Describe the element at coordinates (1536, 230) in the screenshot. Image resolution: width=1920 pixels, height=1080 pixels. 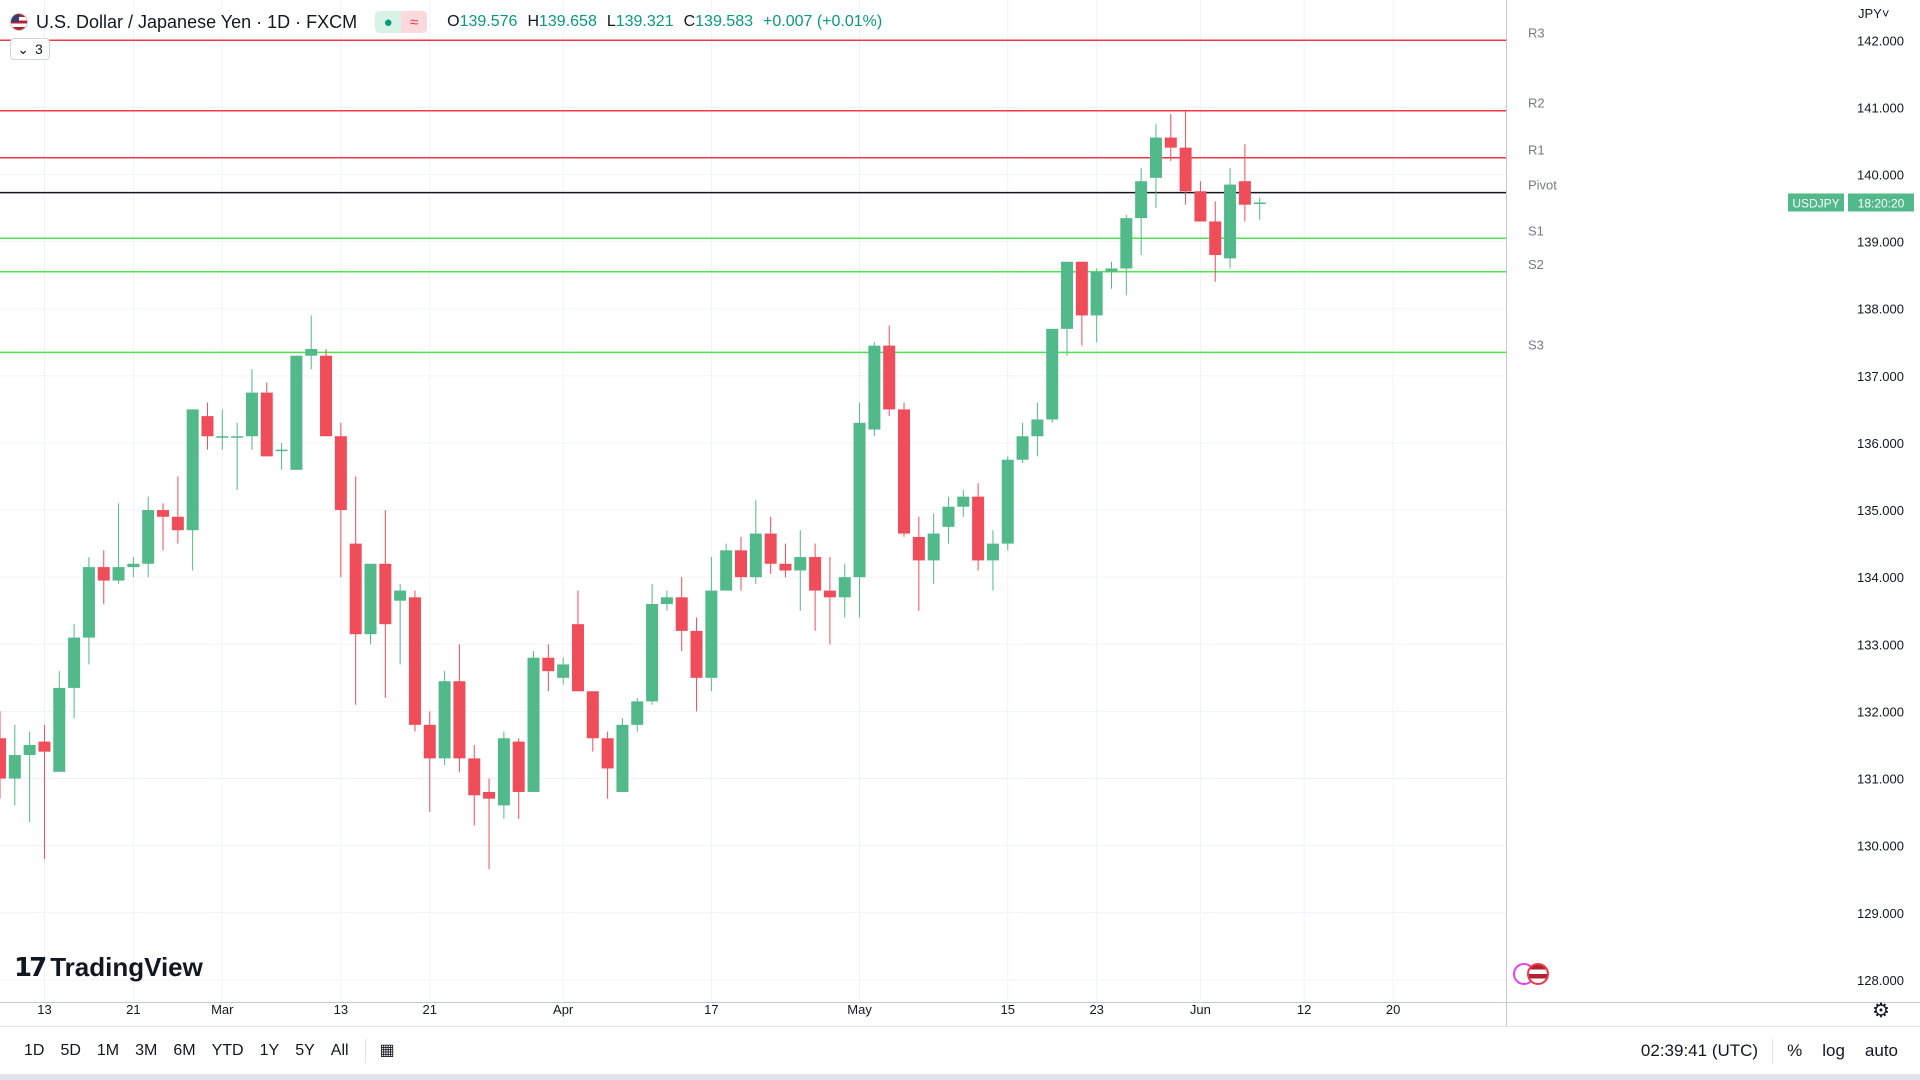
I see `pivot-level-label: S1` at that location.